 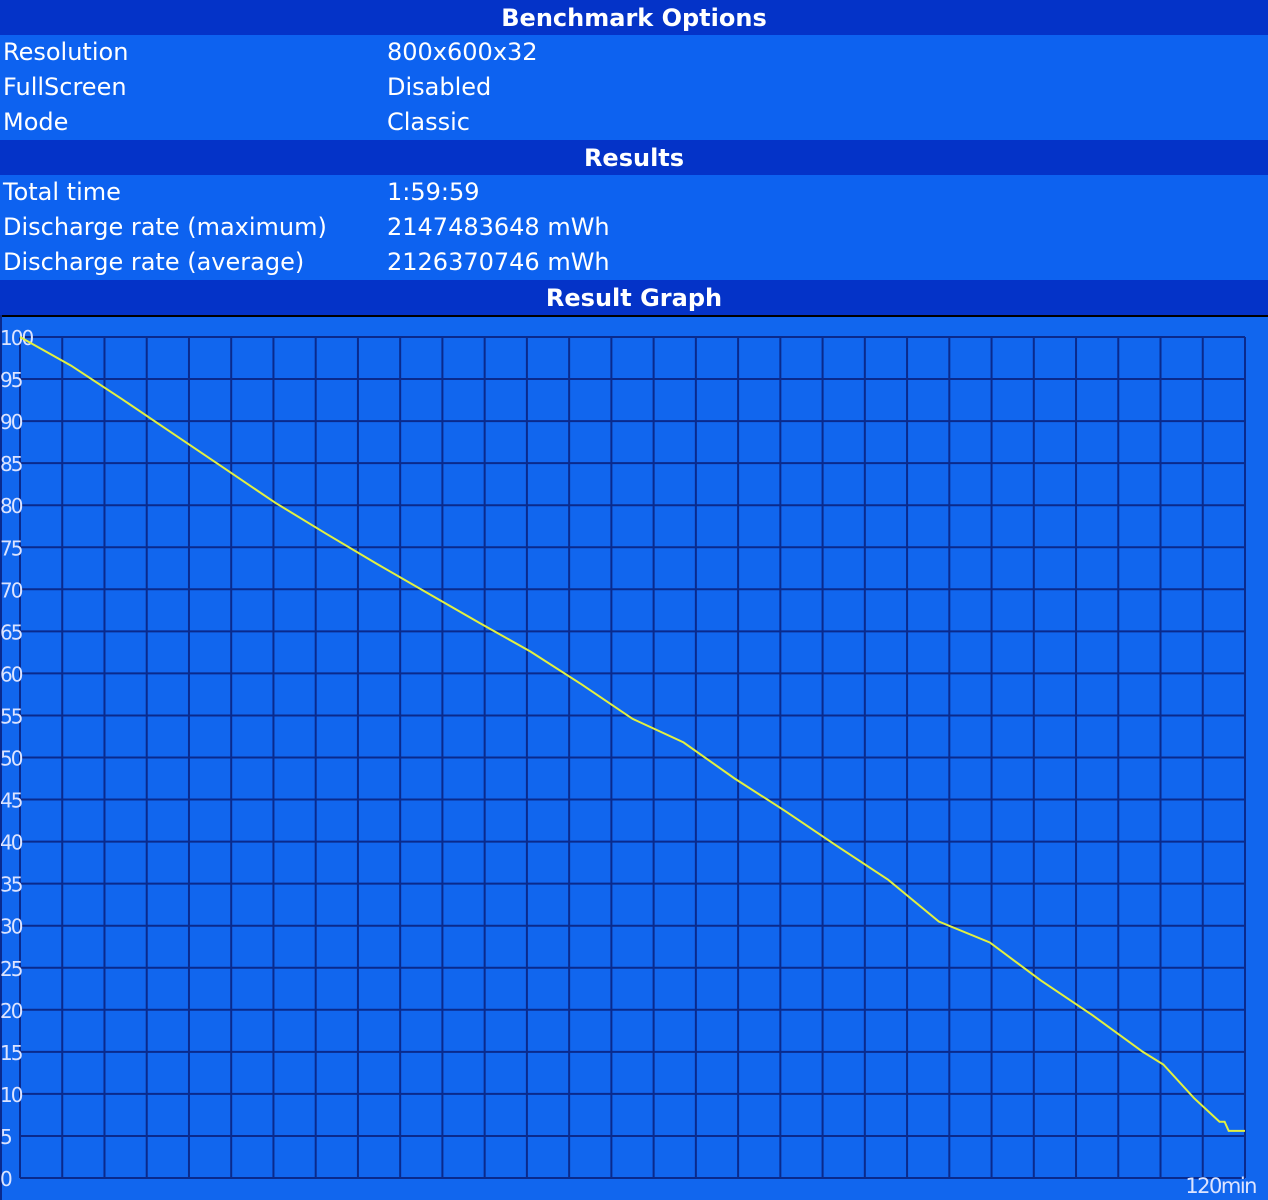 I want to click on y-tick-label: 90, so click(x=11, y=422).